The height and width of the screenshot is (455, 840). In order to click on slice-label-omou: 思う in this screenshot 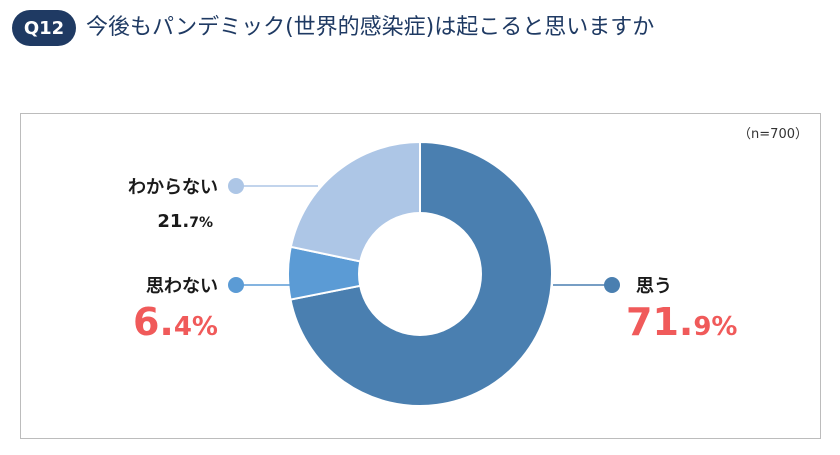, I will do `click(654, 286)`.